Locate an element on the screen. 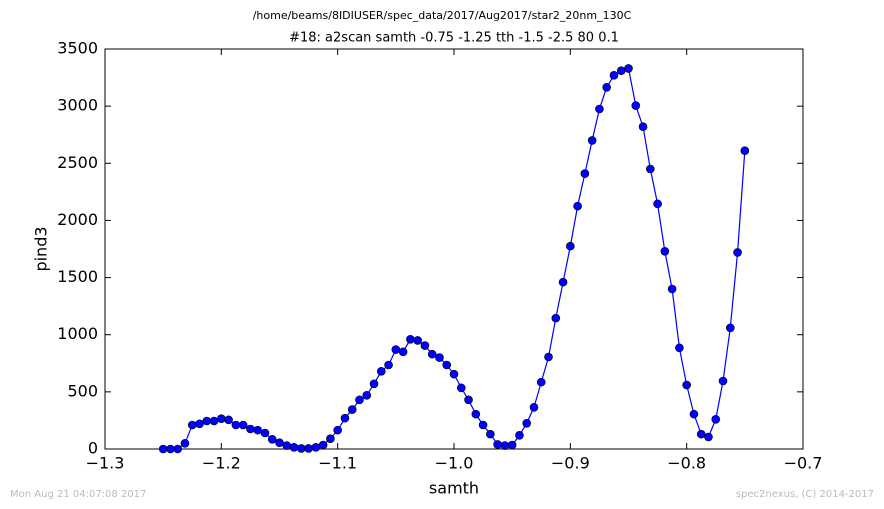  x-tick-label: −1.1 is located at coordinates (337, 463).